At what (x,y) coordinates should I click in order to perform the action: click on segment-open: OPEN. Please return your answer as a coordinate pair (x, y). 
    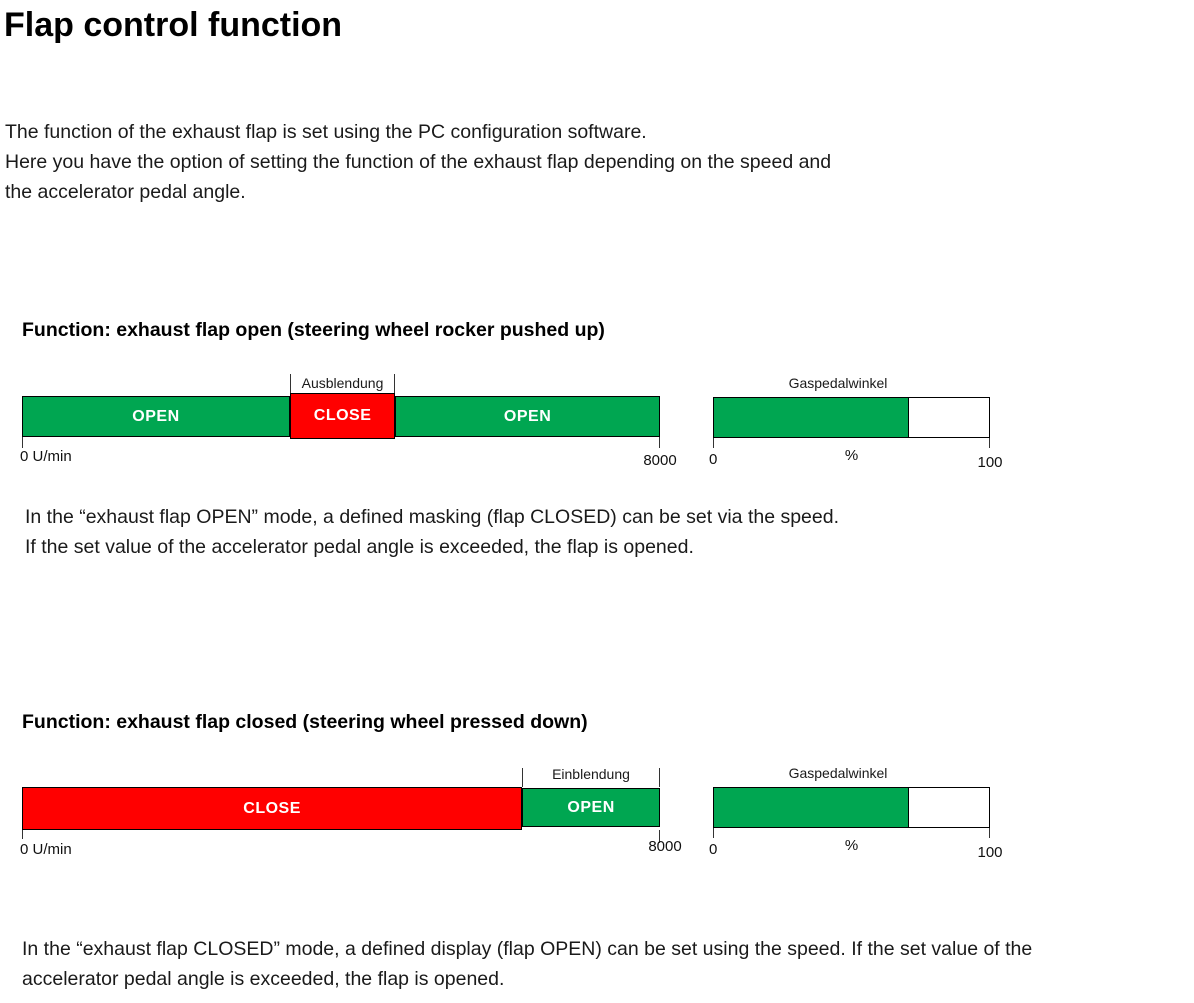
    Looking at the image, I should click on (591, 807).